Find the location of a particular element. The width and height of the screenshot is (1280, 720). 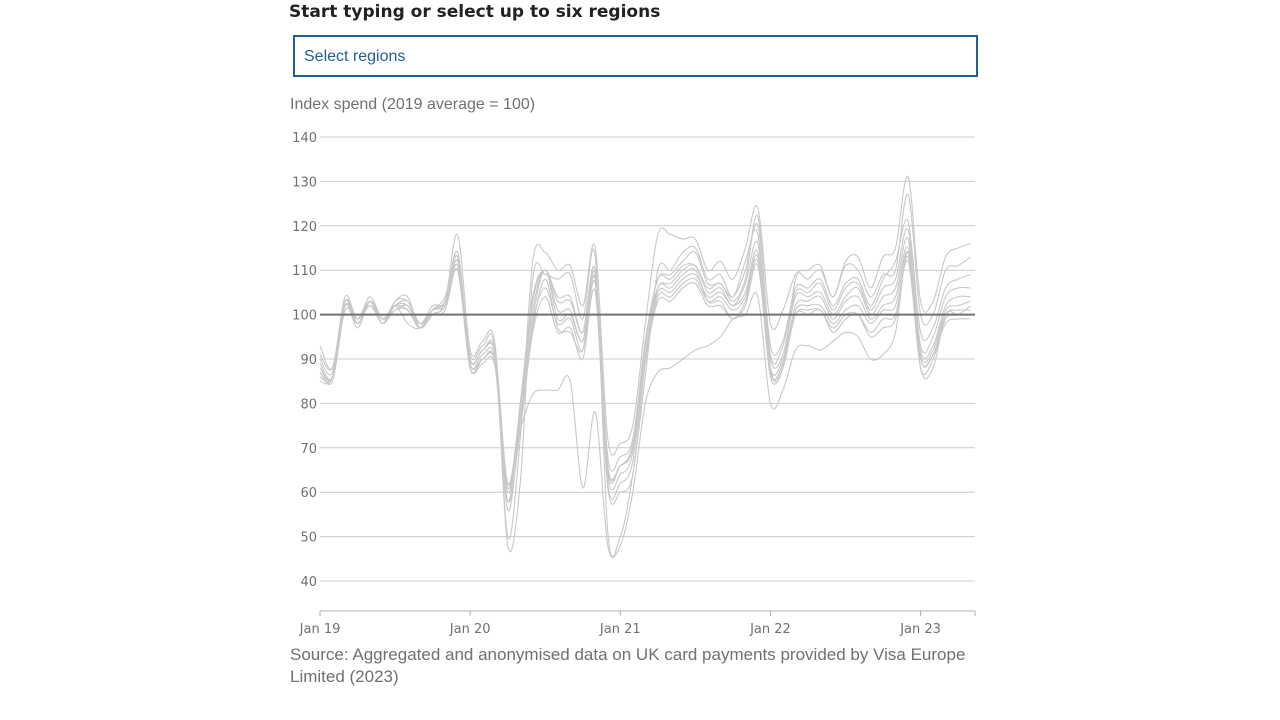

y-tick-label: 70 is located at coordinates (308, 449).